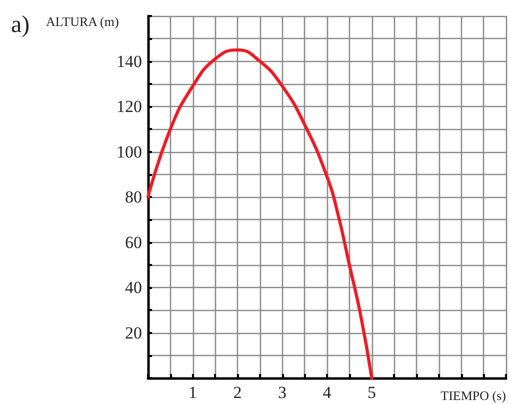 The image size is (510, 404). What do you see at coordinates (133, 242) in the screenshot?
I see `y-tick-label: 60` at bounding box center [133, 242].